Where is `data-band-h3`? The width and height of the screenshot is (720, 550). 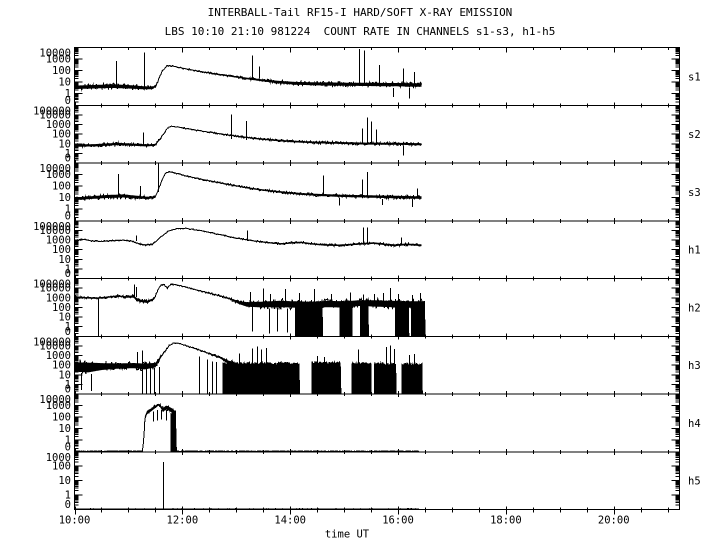
data-band-h3 is located at coordinates (155, 357).